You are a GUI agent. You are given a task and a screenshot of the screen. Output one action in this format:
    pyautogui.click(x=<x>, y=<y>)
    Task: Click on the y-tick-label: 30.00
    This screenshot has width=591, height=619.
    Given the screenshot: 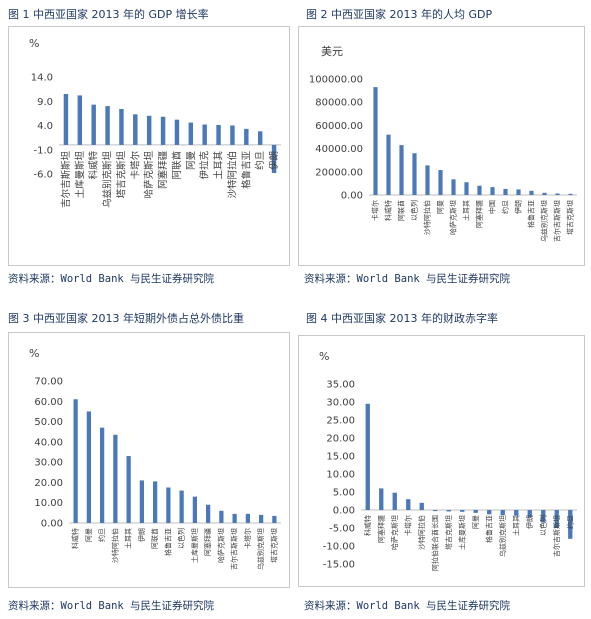 What is the action you would take?
    pyautogui.click(x=48, y=463)
    